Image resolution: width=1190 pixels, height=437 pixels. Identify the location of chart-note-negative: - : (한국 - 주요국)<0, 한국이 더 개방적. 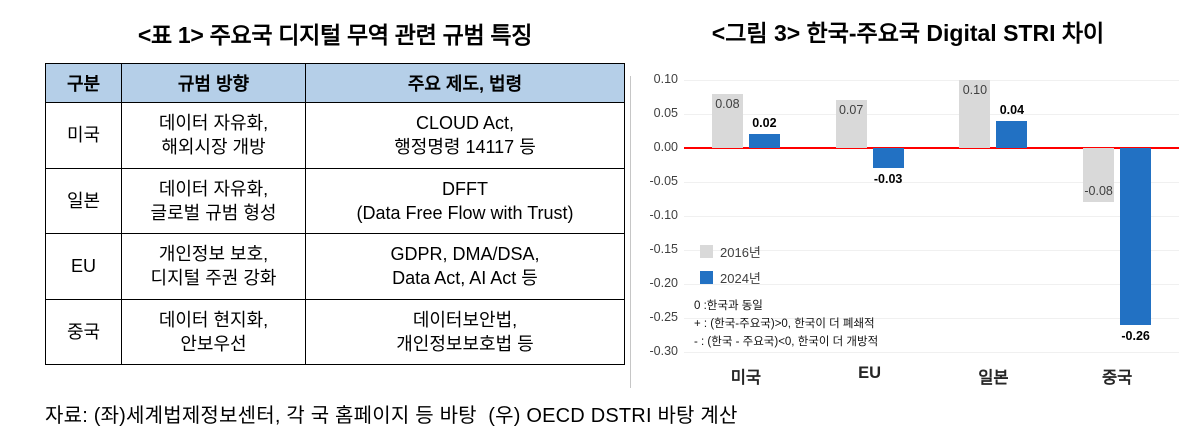
(786, 341).